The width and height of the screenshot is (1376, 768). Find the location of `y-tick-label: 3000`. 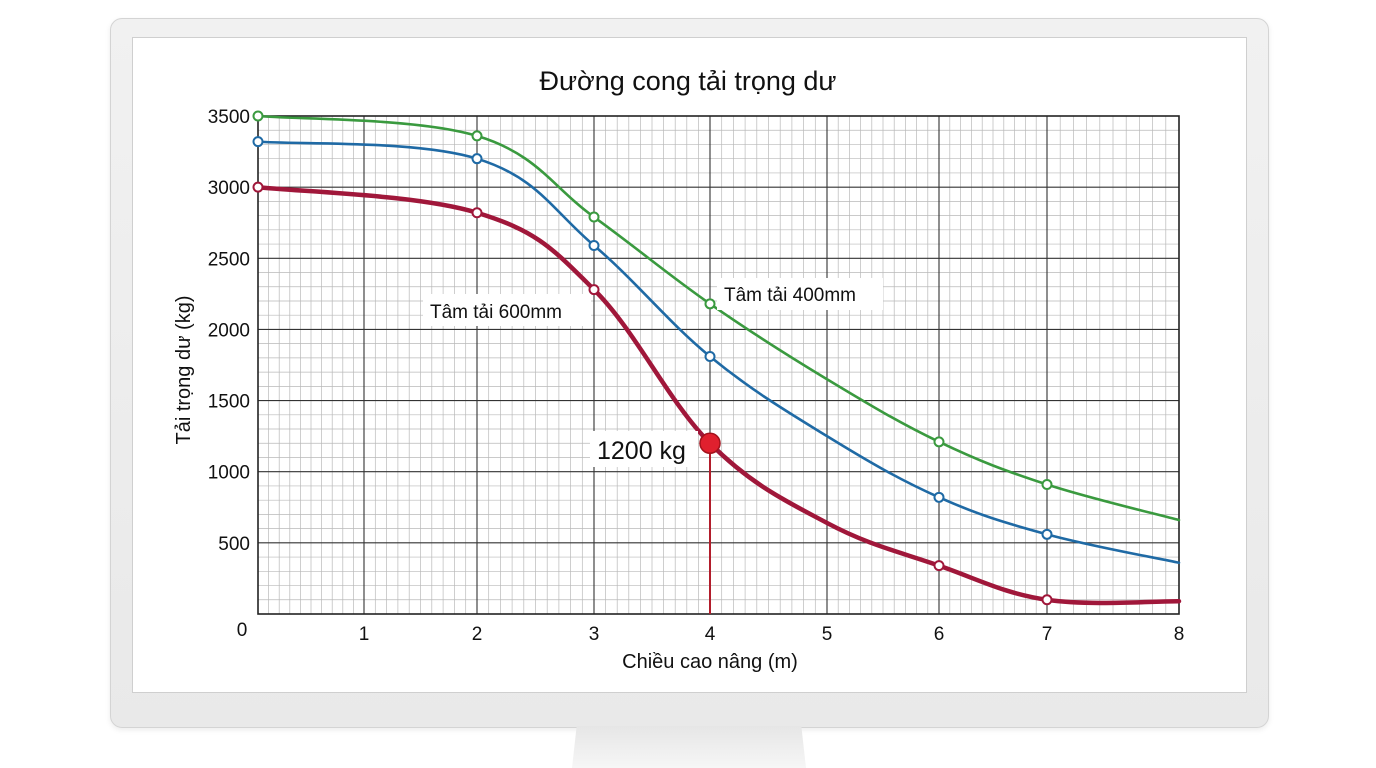

y-tick-label: 3000 is located at coordinates (229, 188).